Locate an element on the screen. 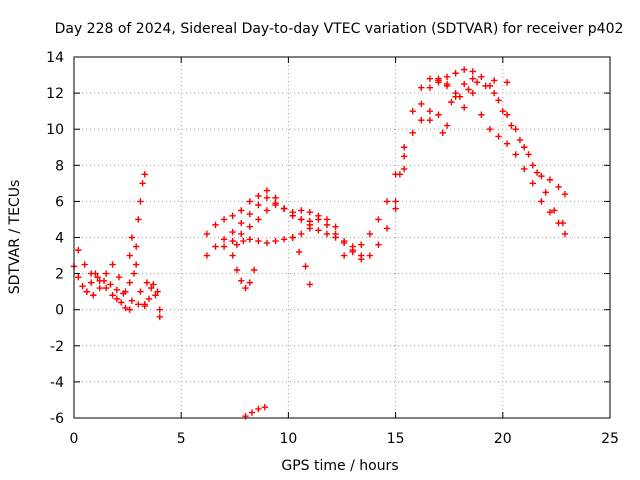 Image resolution: width=640 pixels, height=480 pixels. y-tick-label: 0 is located at coordinates (59, 311).